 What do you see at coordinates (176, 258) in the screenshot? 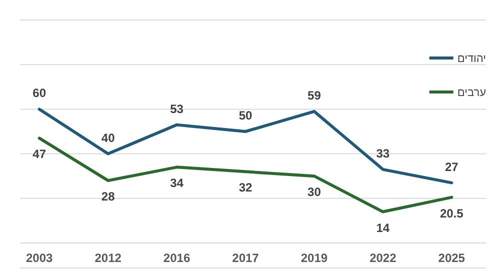
I see `x-tick-label: 2016` at bounding box center [176, 258].